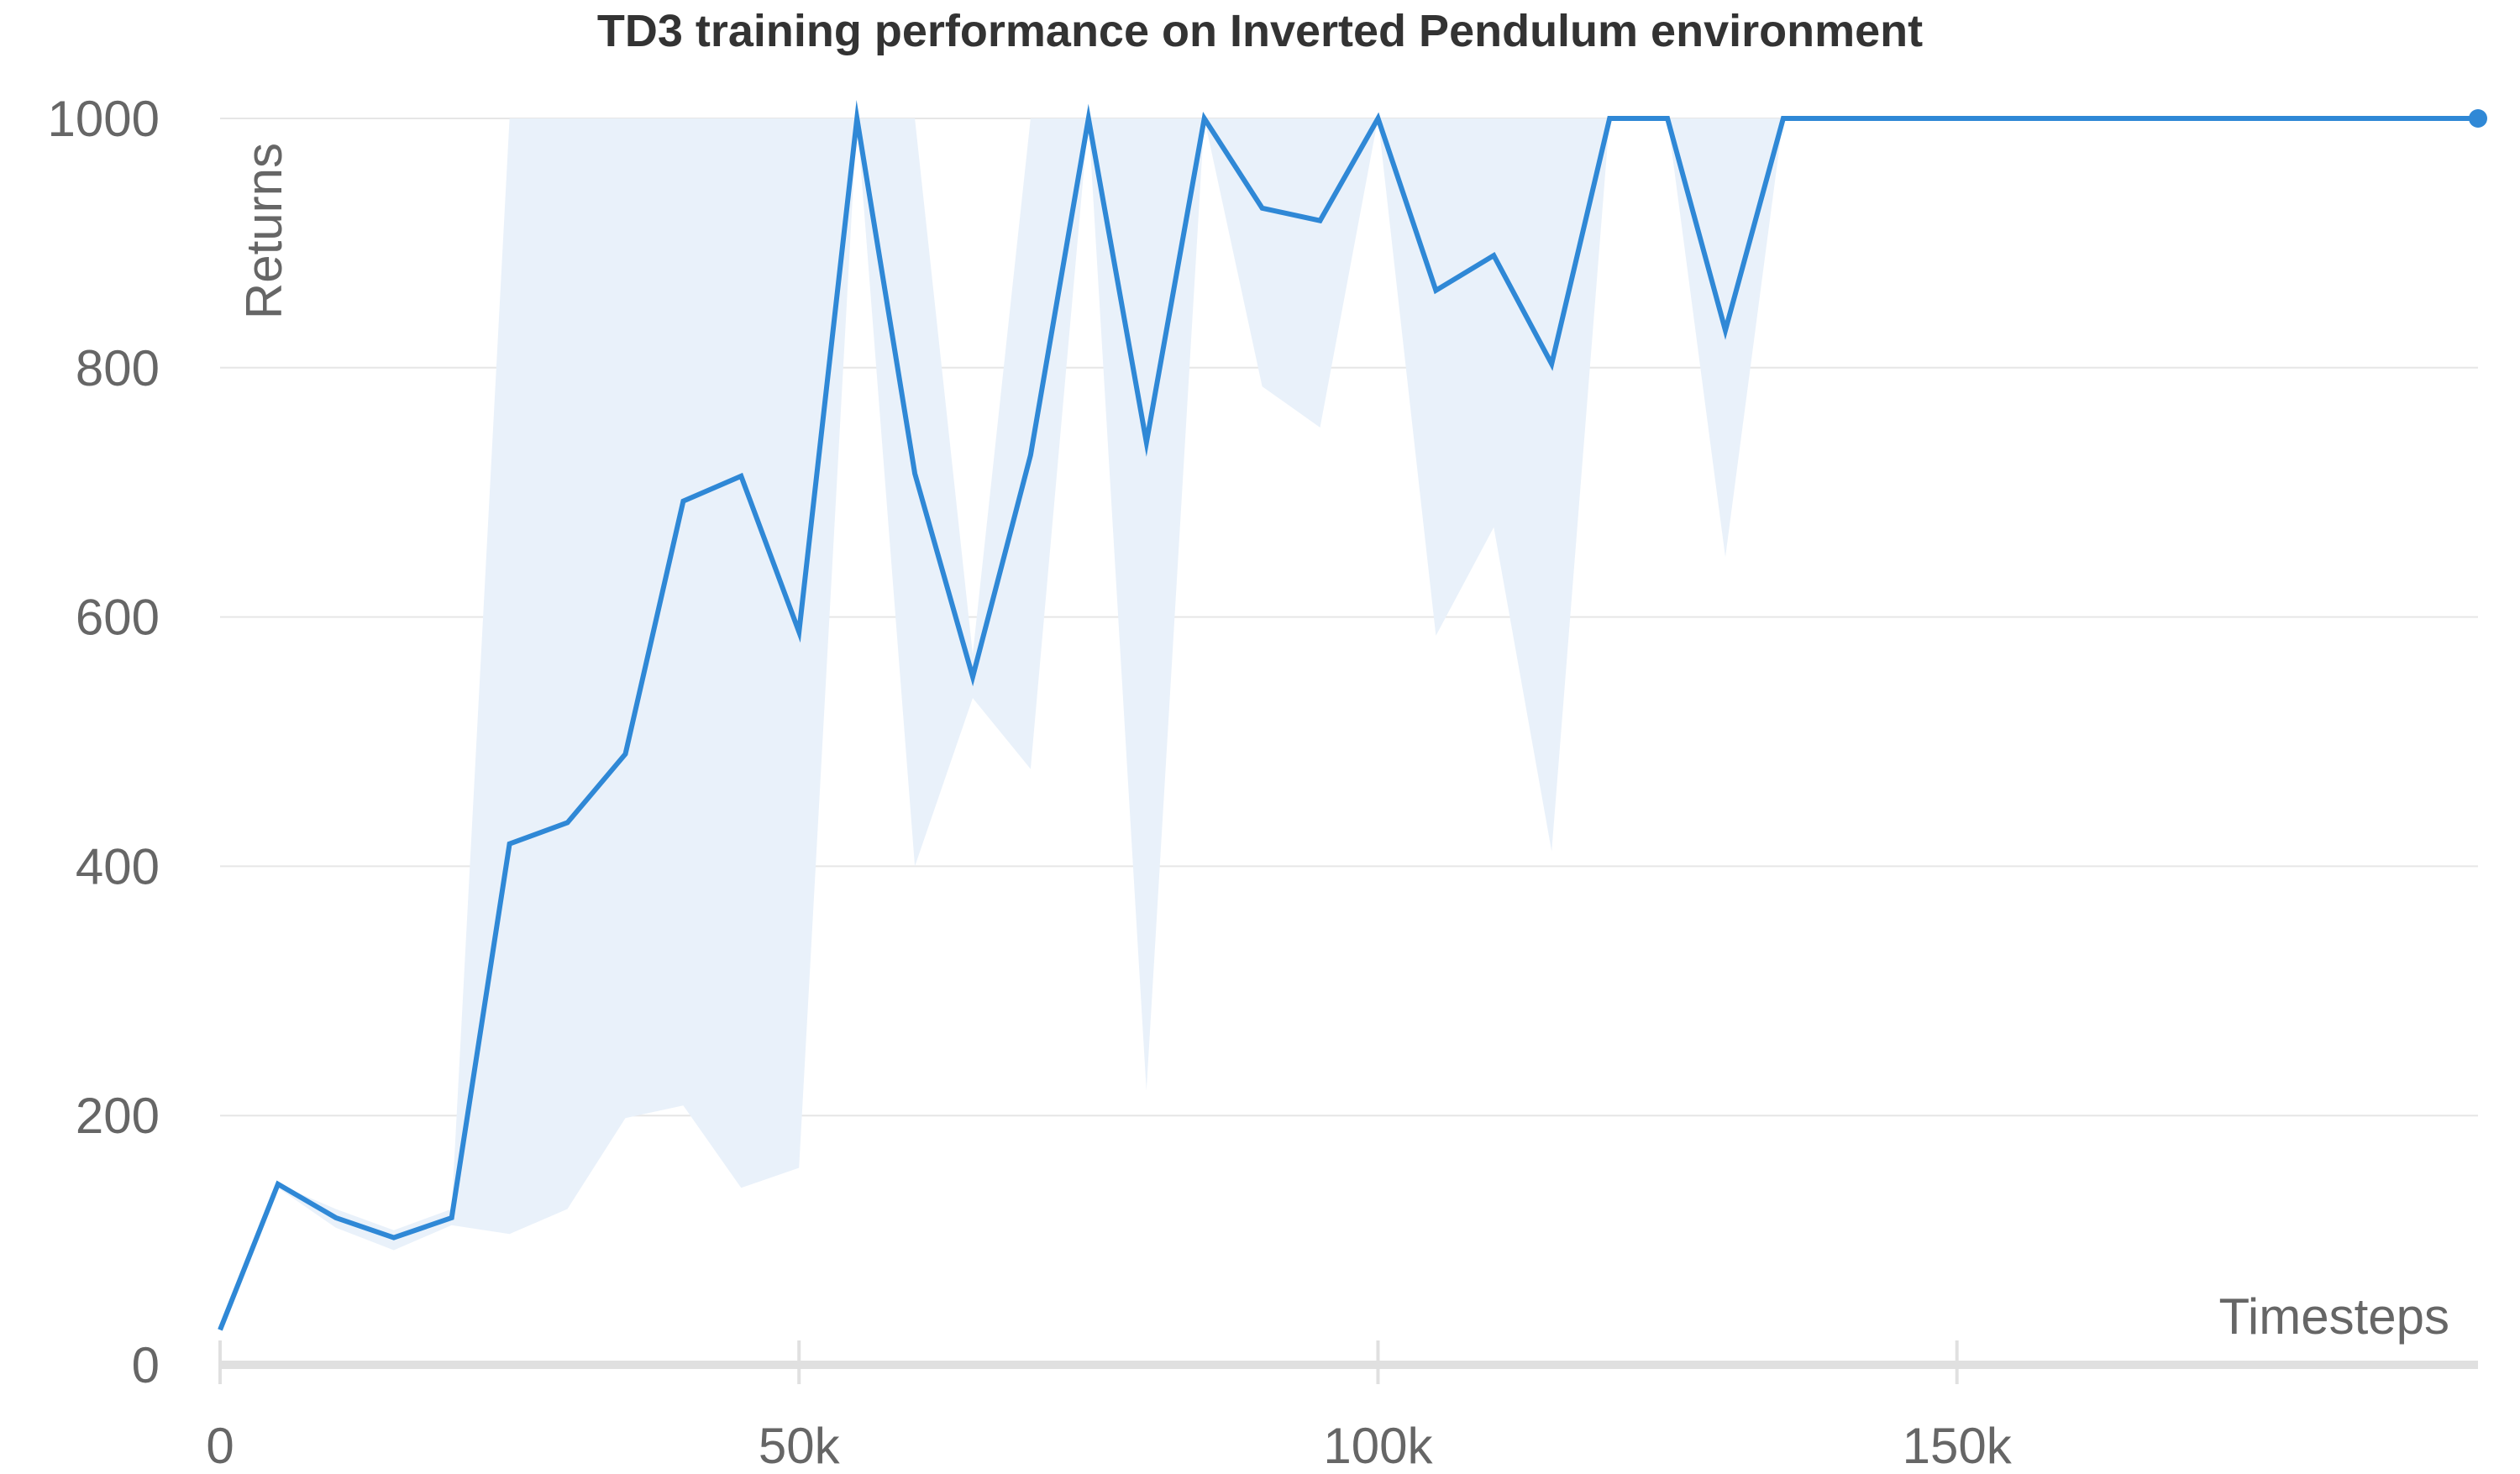  What do you see at coordinates (104, 742) in the screenshot?
I see `y-axis-tick-labels: 0 200 400 600 800 1000` at bounding box center [104, 742].